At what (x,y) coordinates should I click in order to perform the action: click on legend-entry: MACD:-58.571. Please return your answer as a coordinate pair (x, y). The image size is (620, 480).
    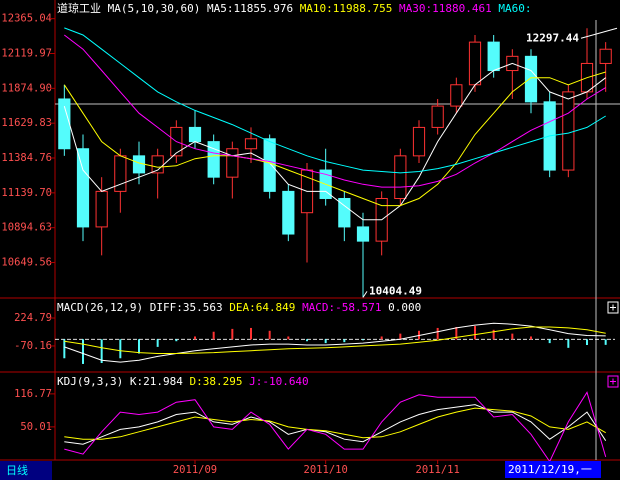
    Looking at the image, I should click on (341, 307).